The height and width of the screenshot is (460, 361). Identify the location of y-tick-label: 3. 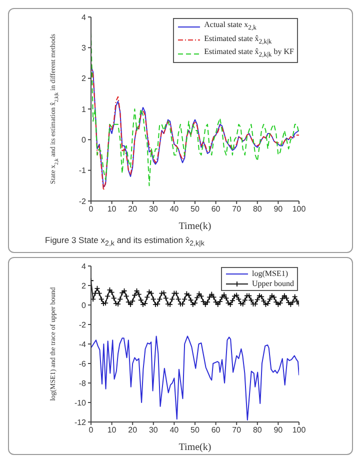
(84, 48).